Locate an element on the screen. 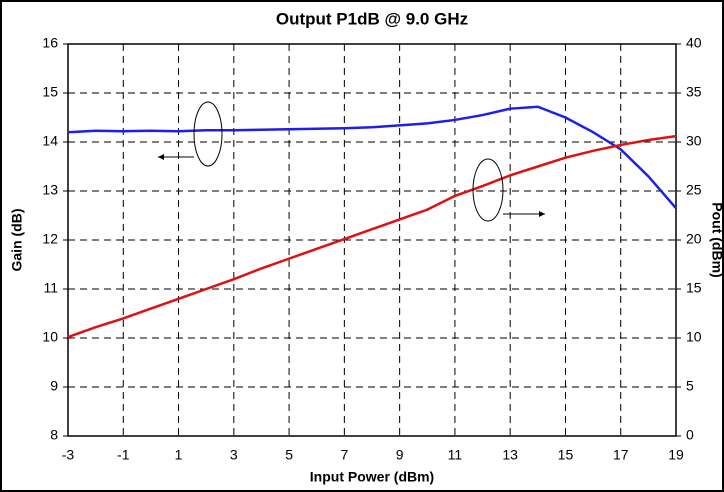 This screenshot has width=724, height=492. y-tick-label: 8 is located at coordinates (54, 435).